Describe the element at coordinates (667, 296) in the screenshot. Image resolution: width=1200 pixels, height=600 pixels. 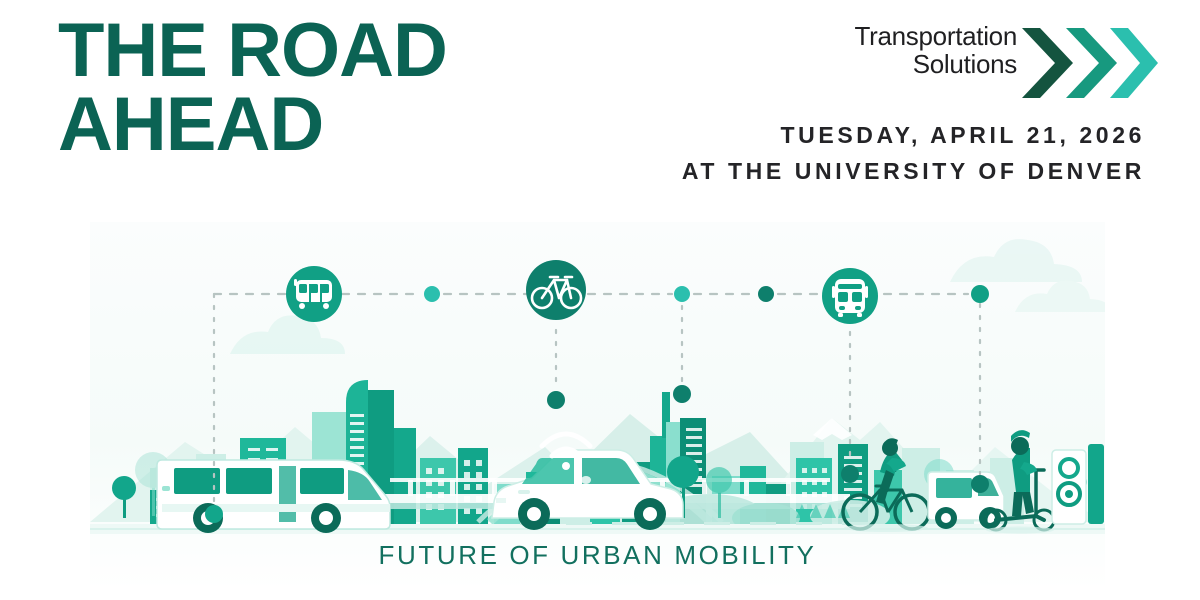
I see `clouds` at that location.